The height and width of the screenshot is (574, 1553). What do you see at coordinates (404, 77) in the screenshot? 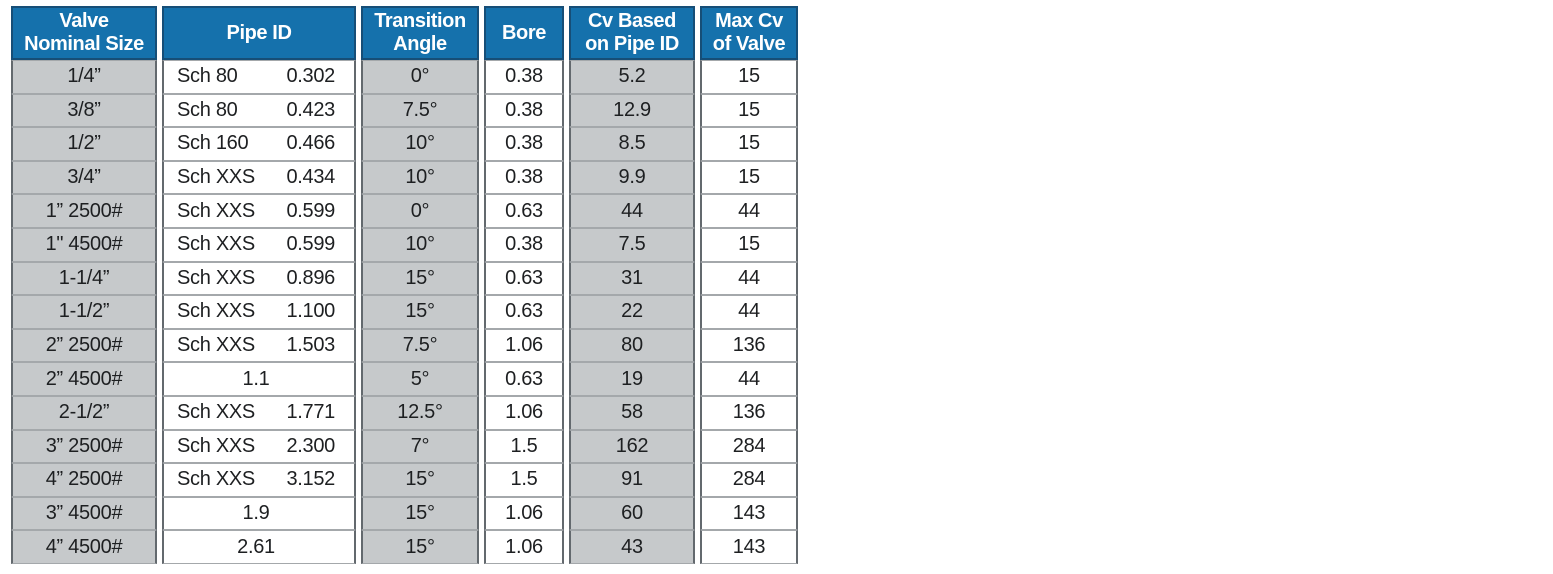
I see `table-row: 1/4” Sch 80 0.302 0° 0.38 5.2 15` at bounding box center [404, 77].